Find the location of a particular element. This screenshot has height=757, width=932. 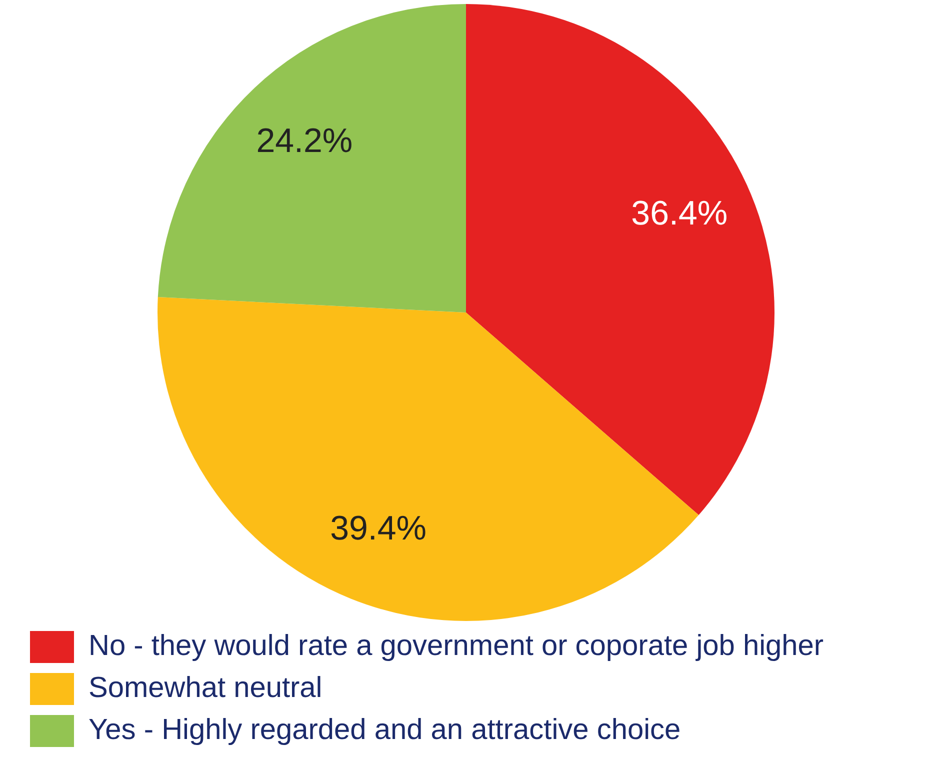

data-label: 39.4% is located at coordinates (378, 528).